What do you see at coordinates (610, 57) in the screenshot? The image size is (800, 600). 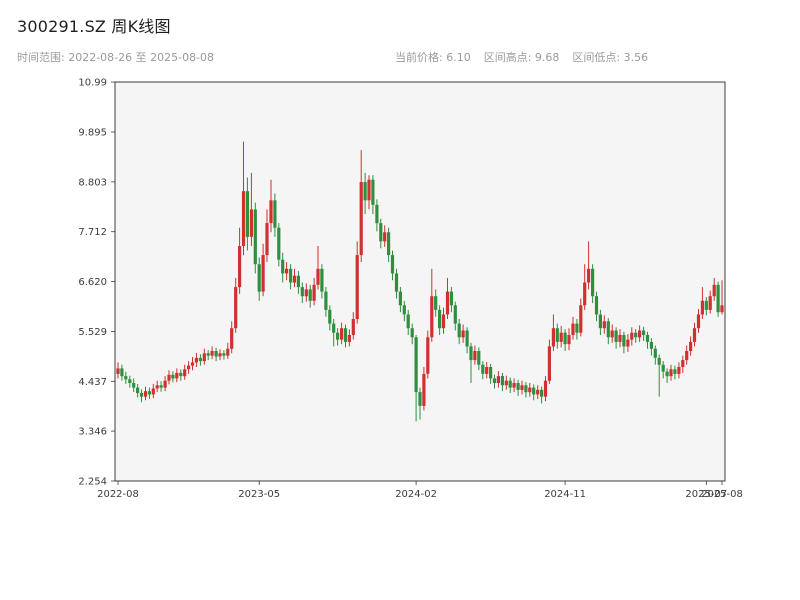 I see `range-low-stat: 区间低点: 3.56` at bounding box center [610, 57].